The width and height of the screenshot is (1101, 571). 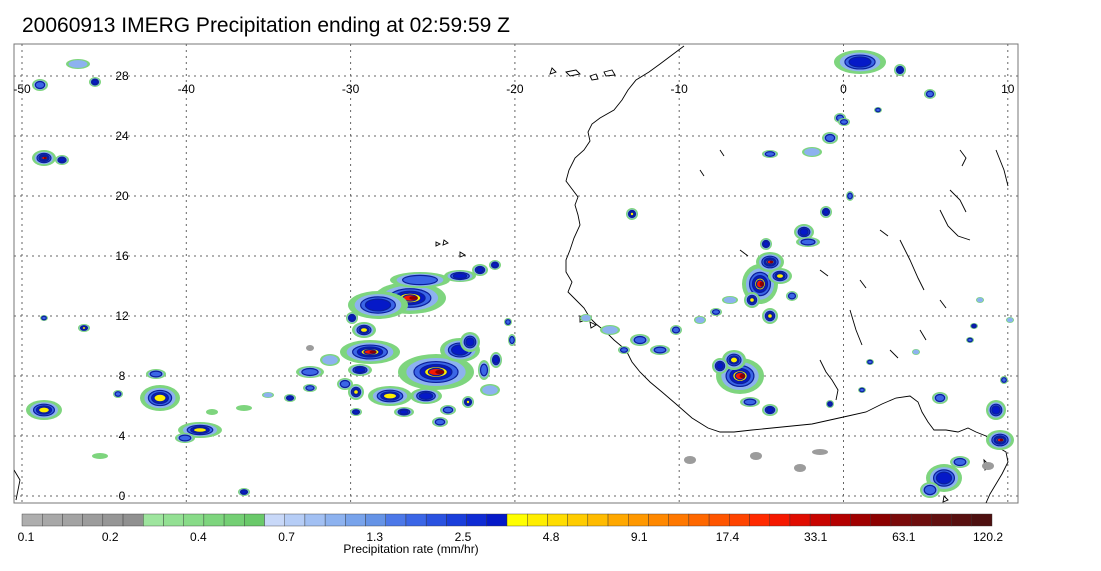 What do you see at coordinates (122, 76) in the screenshot?
I see `lat-tick-label: 28` at bounding box center [122, 76].